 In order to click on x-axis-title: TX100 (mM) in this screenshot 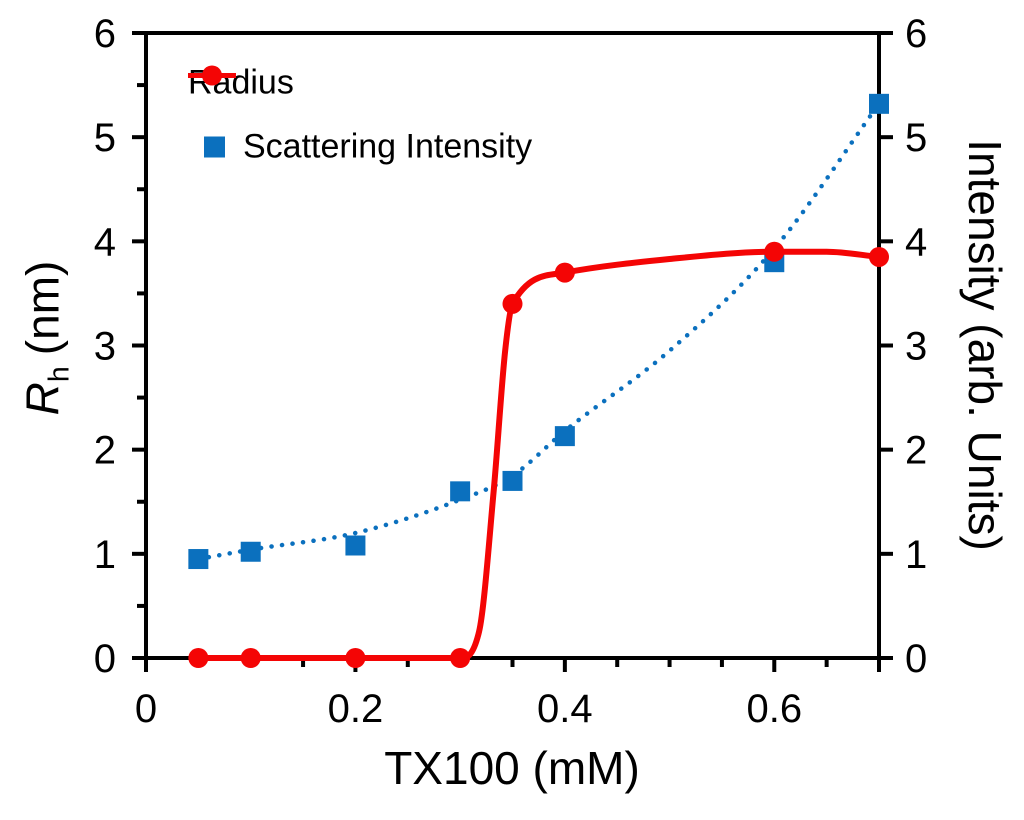, I will do `click(512, 768)`.